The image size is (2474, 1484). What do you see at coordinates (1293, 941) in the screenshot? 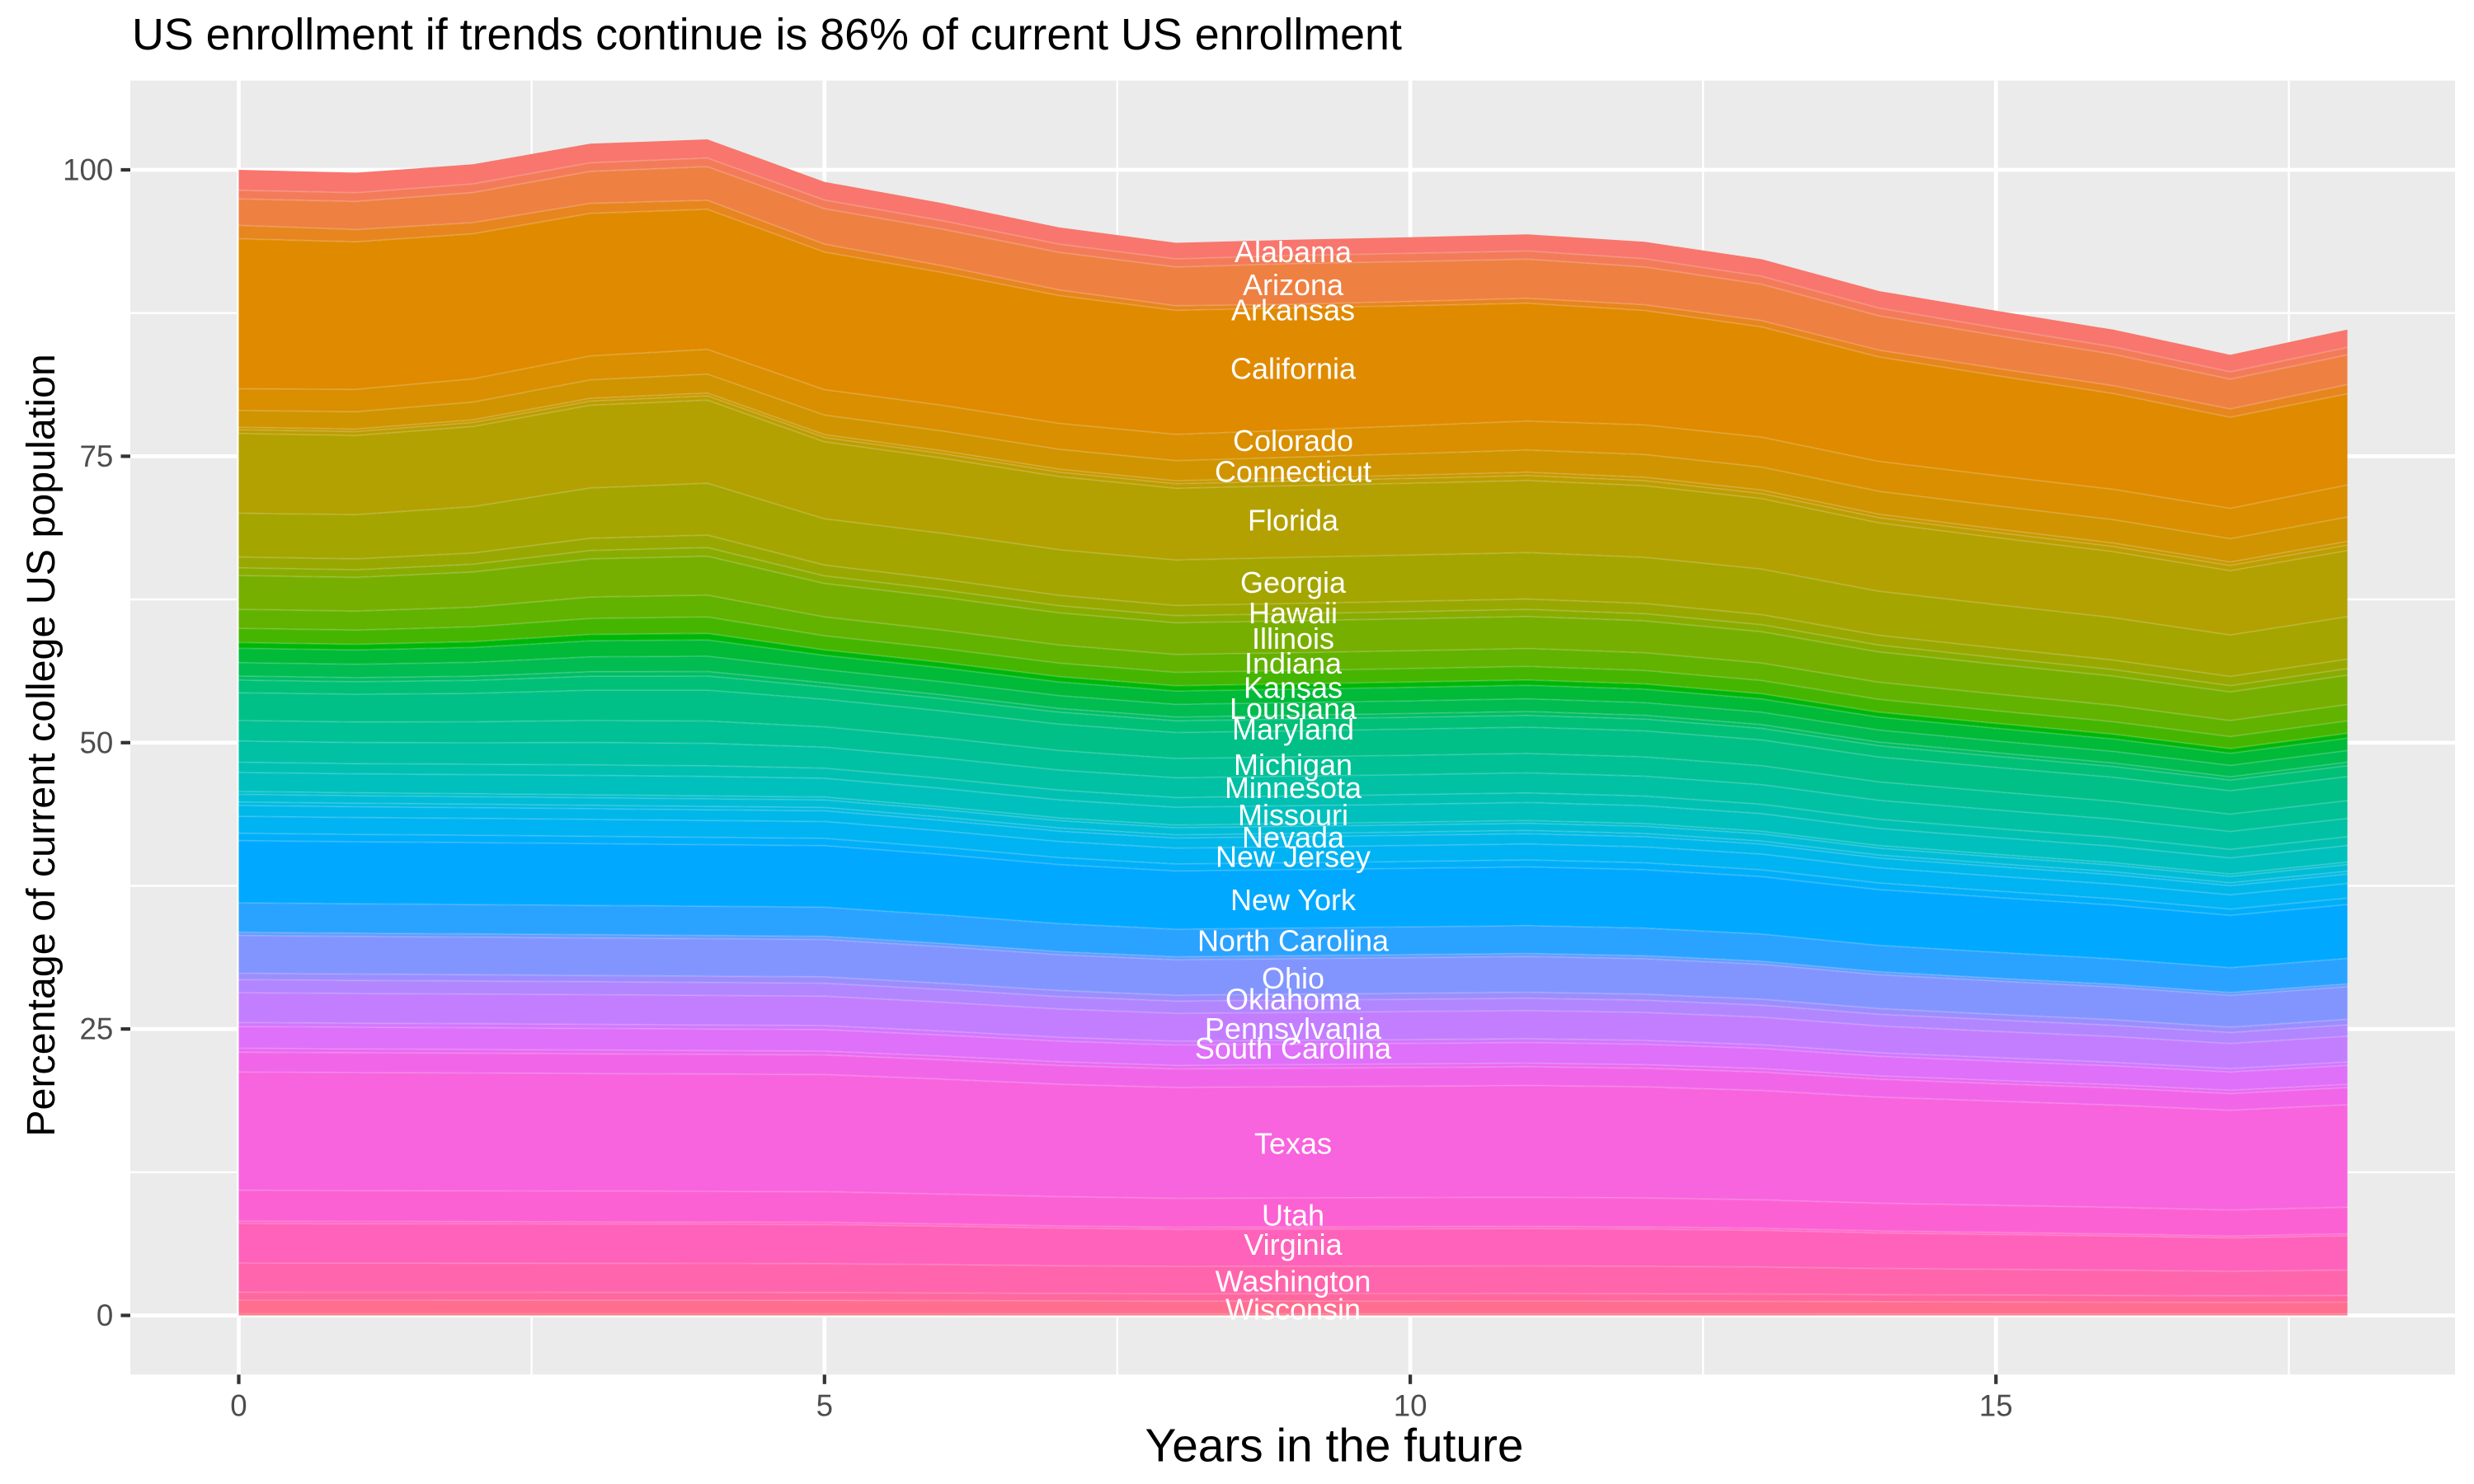
I see `svg-text: North Carolina` at bounding box center [1293, 941].